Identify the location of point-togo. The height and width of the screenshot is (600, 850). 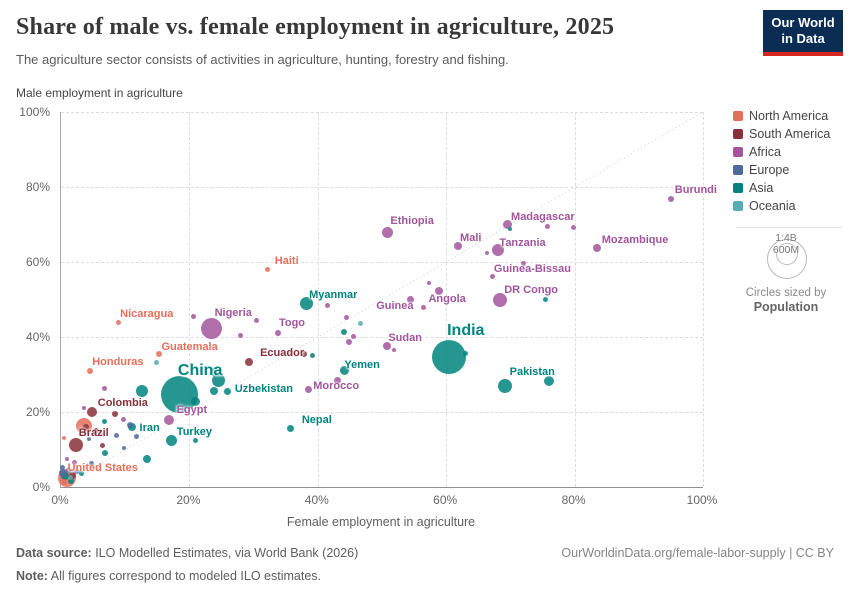
(277, 333).